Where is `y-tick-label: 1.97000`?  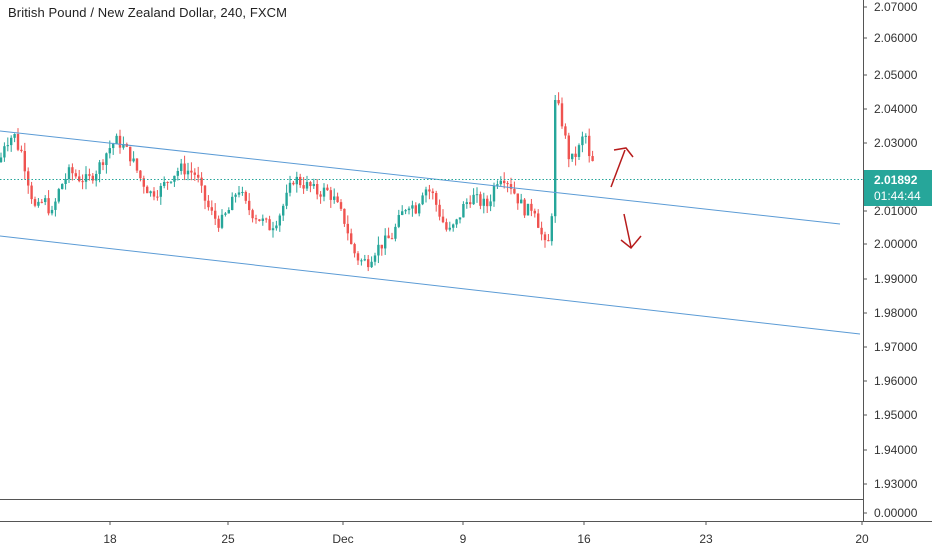 y-tick-label: 1.97000 is located at coordinates (896, 347).